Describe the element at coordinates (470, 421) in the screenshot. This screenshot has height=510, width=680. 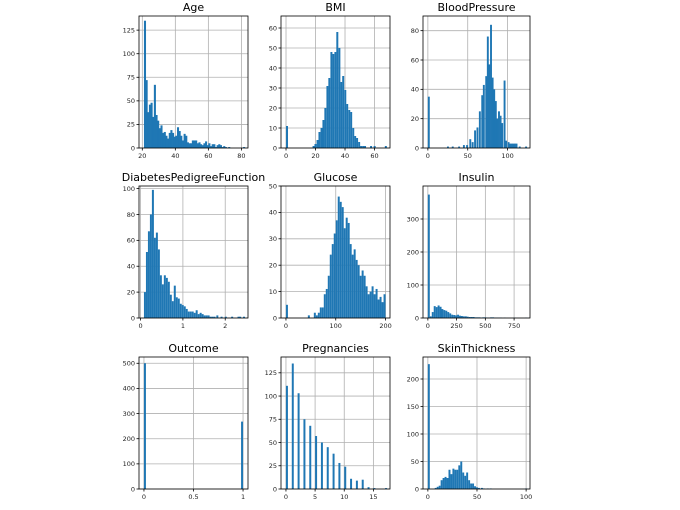
I see `subplot-skin-thickness: 0 50 100 0 50 100 150 200 SkinThickness` at that location.